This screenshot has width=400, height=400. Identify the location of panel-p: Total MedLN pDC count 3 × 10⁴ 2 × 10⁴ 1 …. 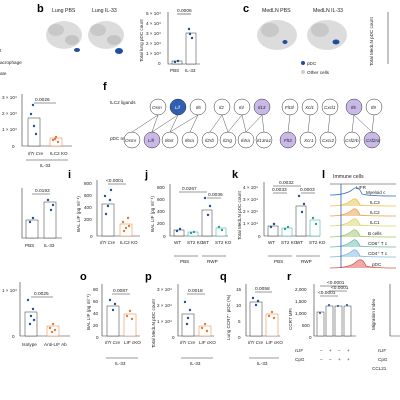
(183, 325).